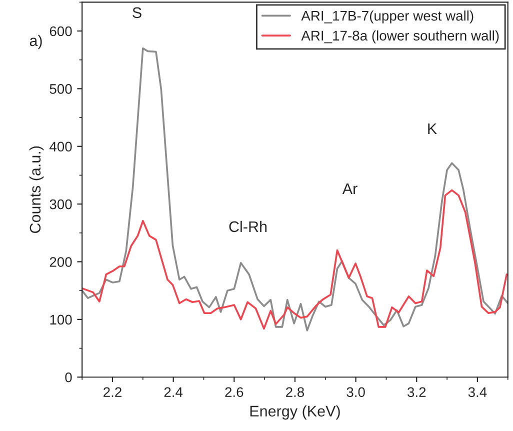 The width and height of the screenshot is (513, 431). I want to click on x-tick-label: 2.2, so click(113, 392).